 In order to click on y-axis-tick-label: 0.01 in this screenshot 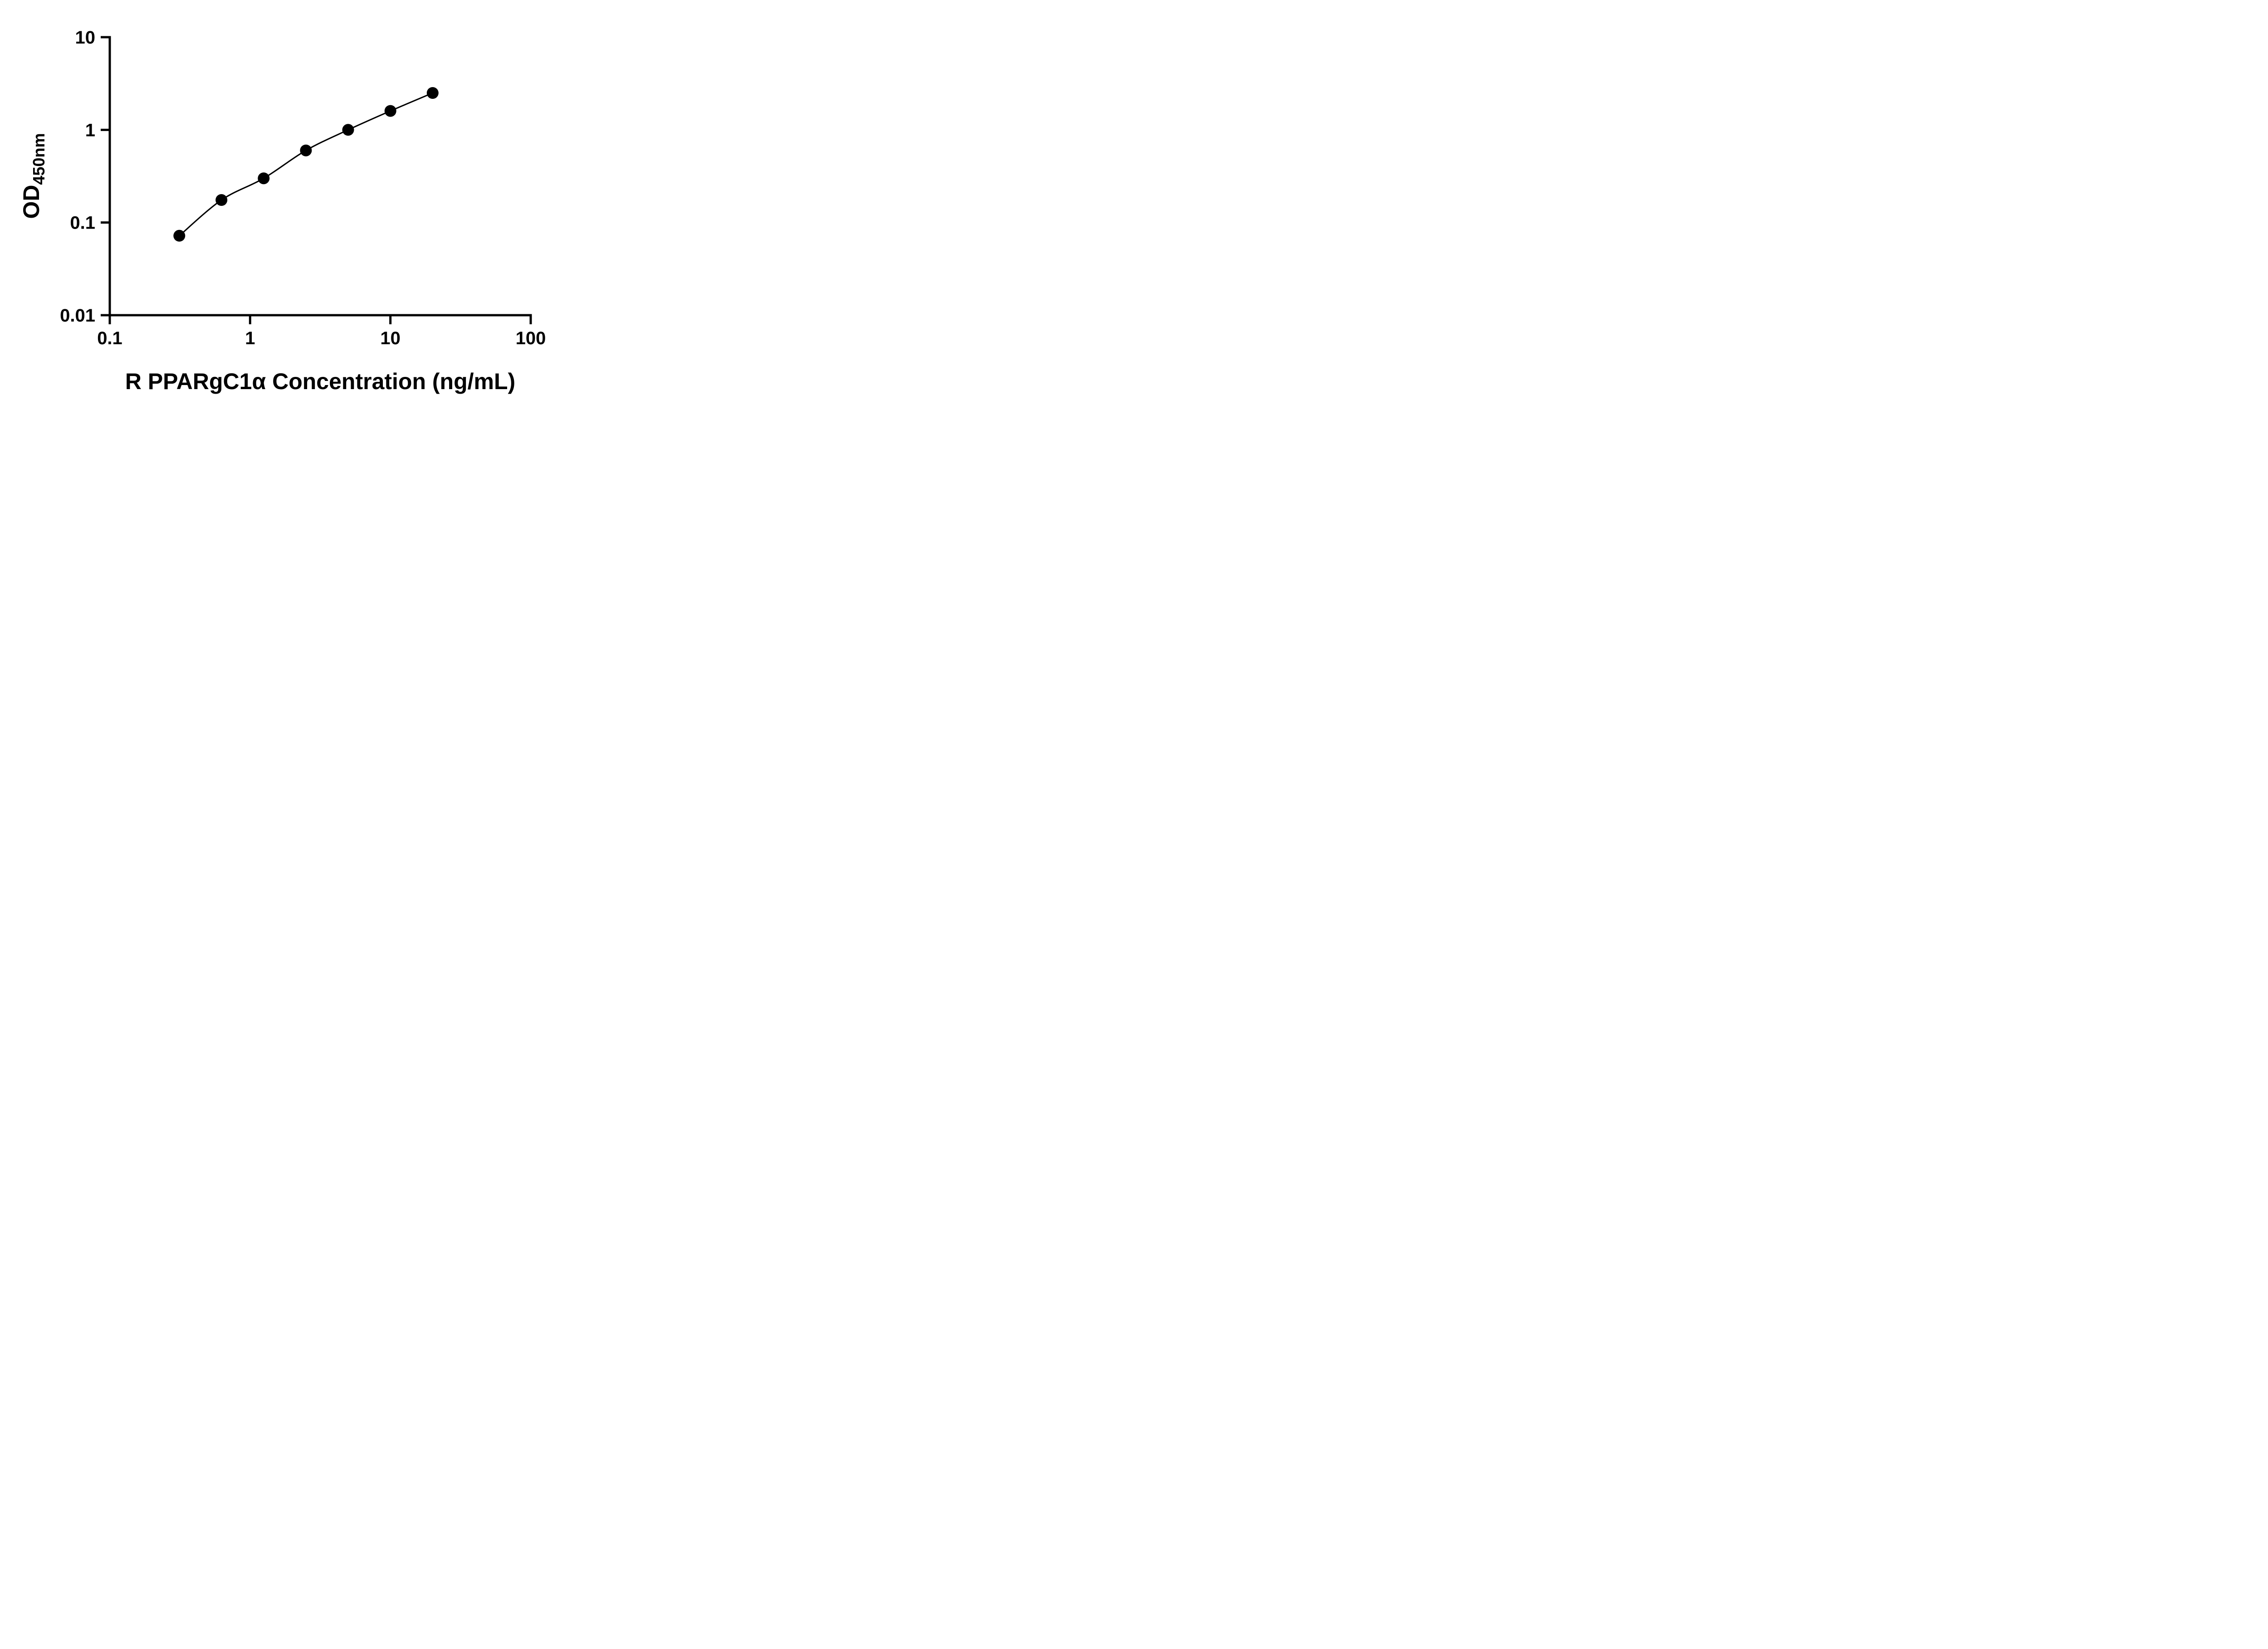, I will do `click(77, 316)`.